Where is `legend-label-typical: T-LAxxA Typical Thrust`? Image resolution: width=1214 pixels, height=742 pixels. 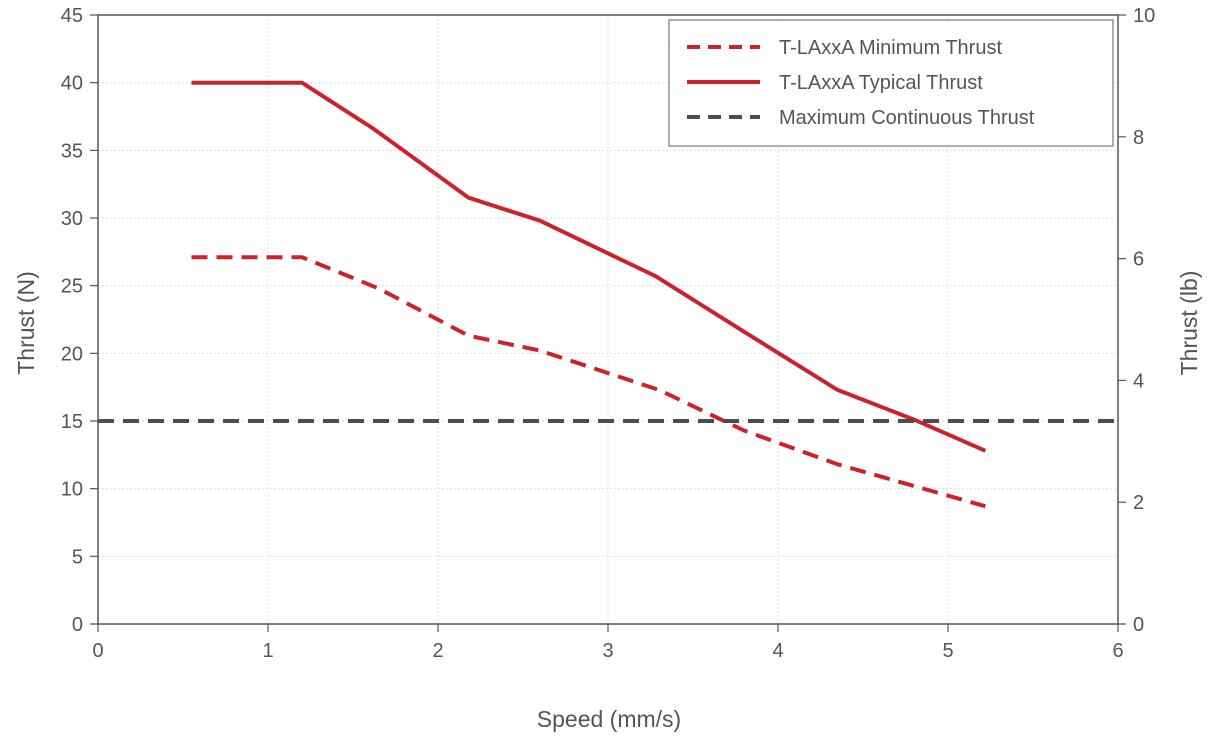 legend-label-typical: T-LAxxA Typical Thrust is located at coordinates (881, 83).